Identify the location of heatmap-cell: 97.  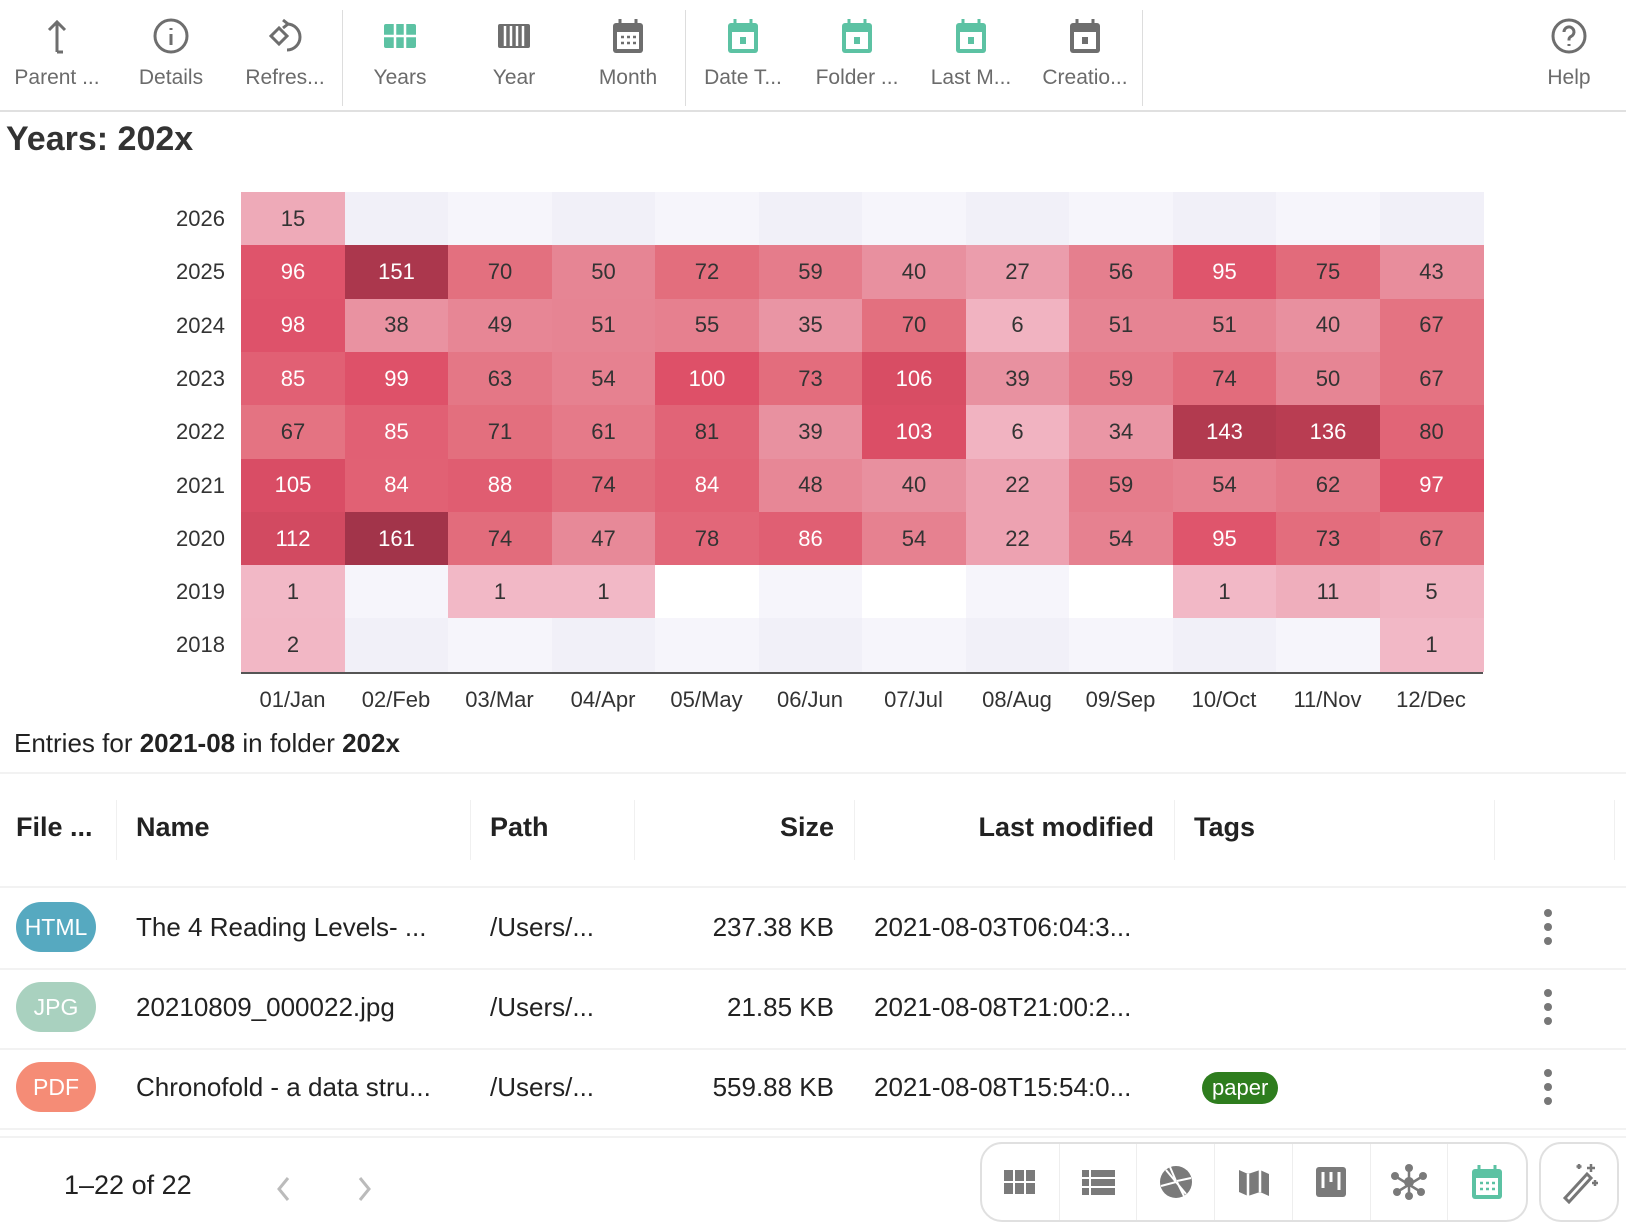
(1431, 485).